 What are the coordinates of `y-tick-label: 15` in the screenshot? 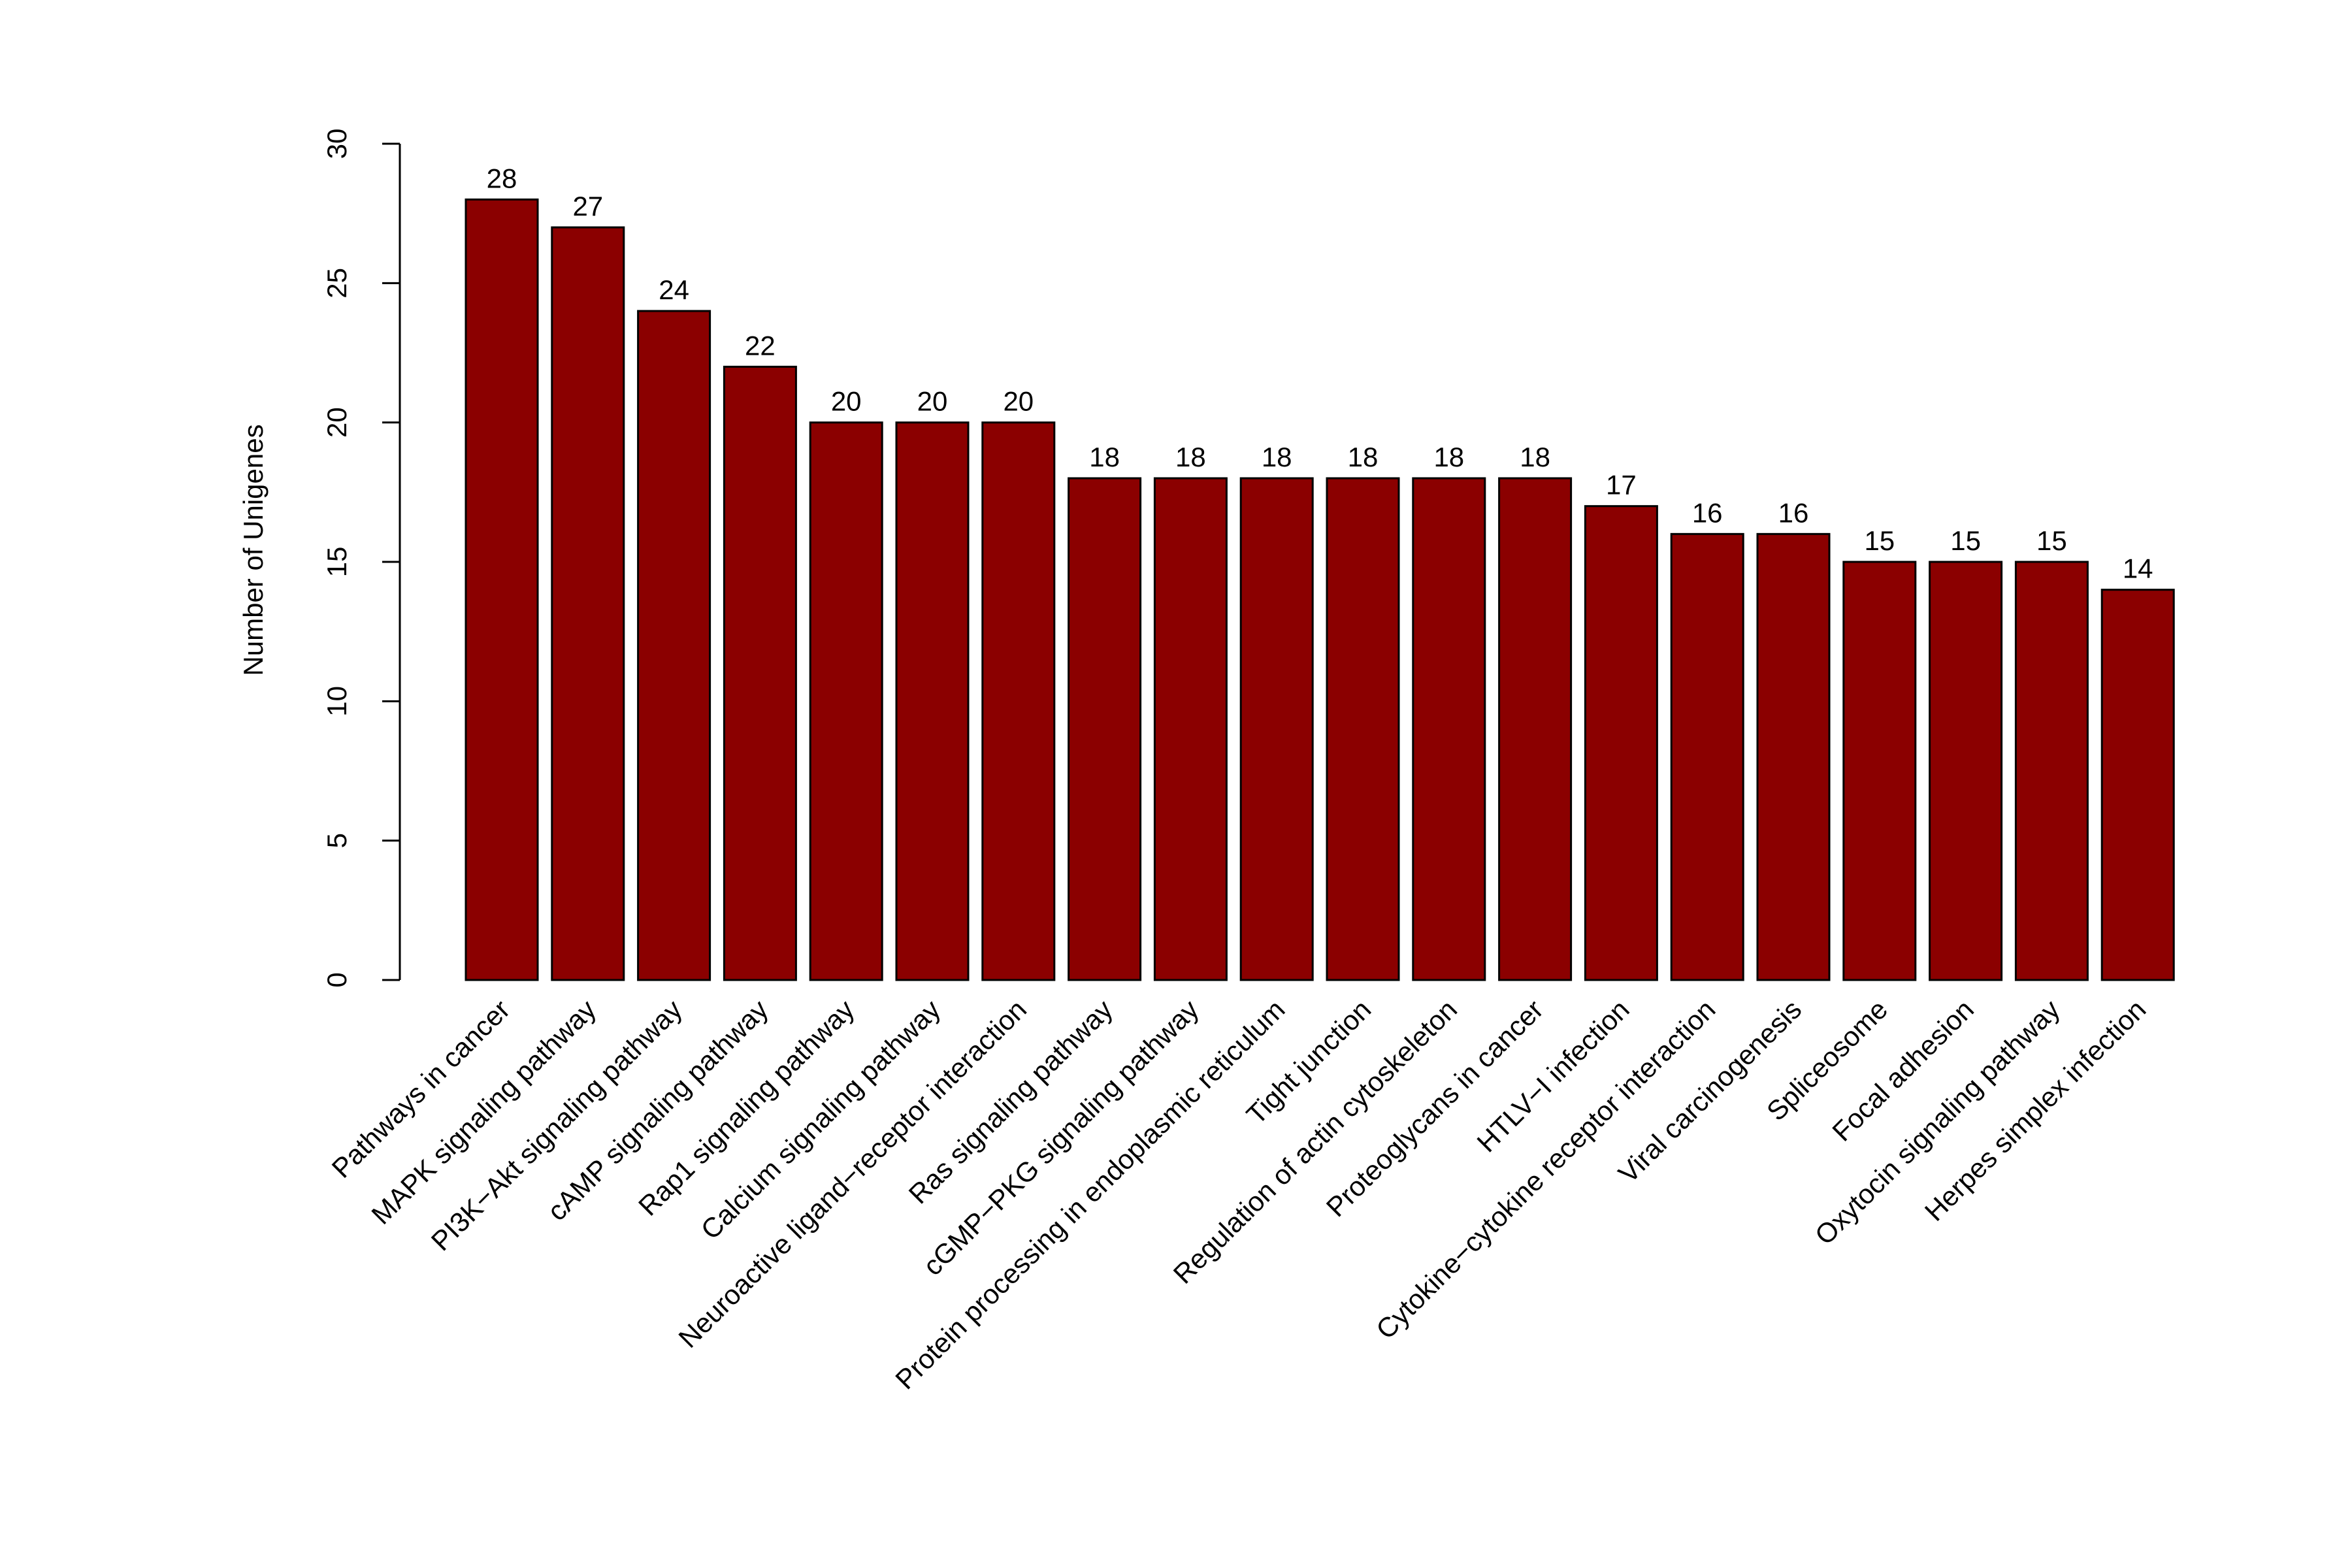 It's located at (336, 562).